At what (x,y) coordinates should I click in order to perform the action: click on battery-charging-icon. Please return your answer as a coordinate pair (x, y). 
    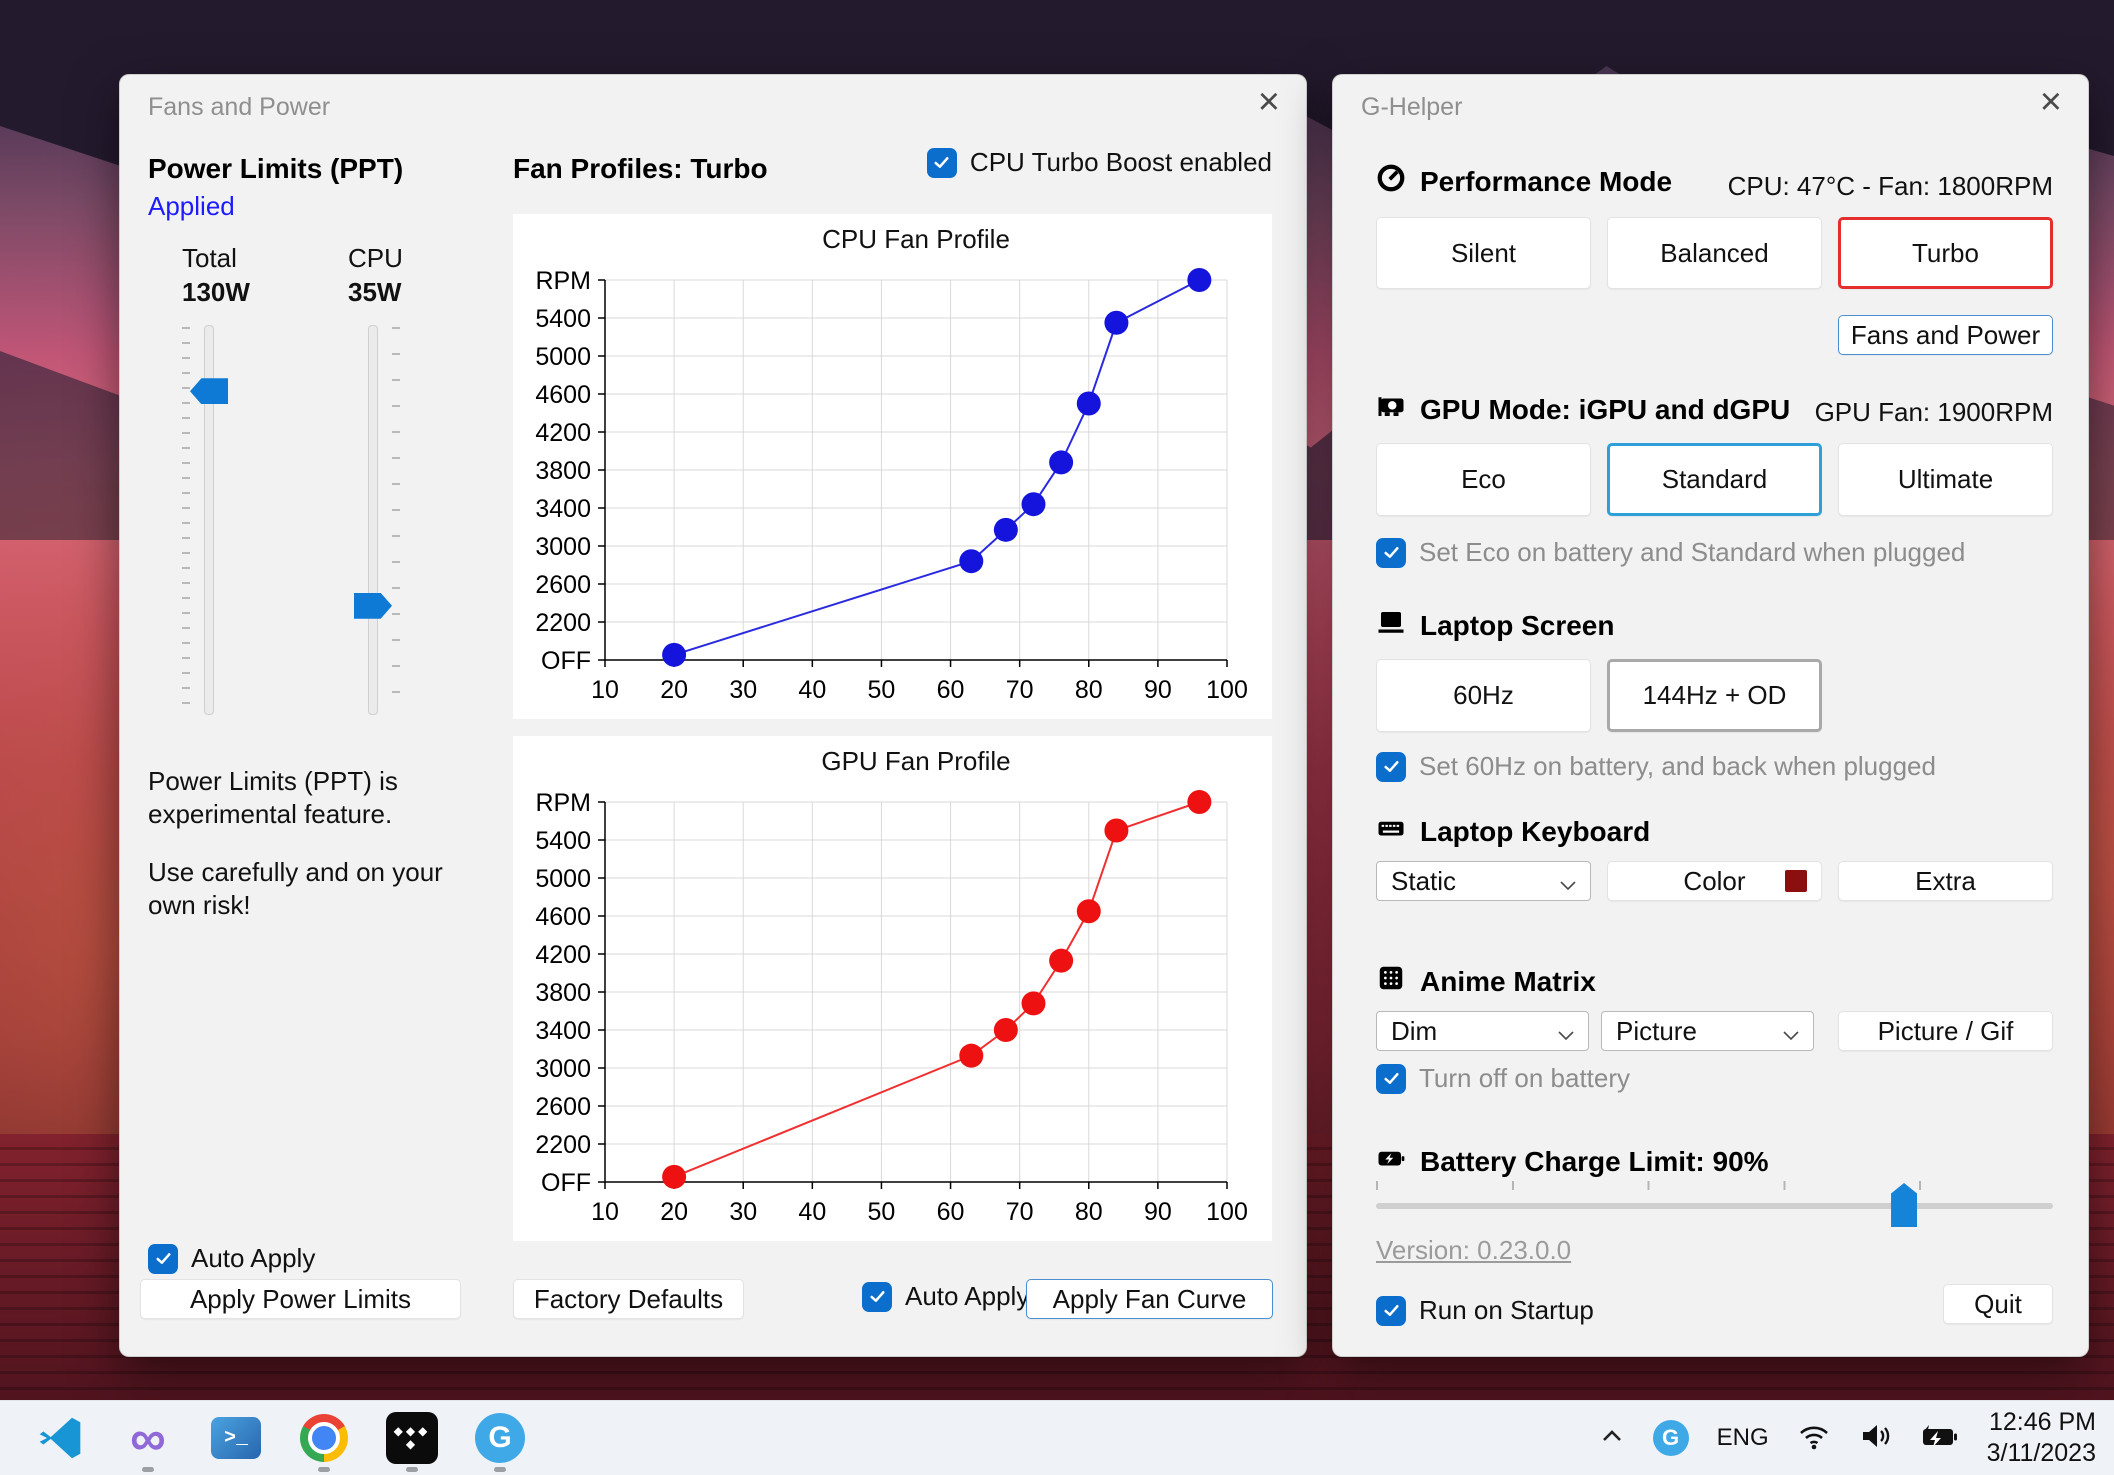
    Looking at the image, I should click on (1940, 1438).